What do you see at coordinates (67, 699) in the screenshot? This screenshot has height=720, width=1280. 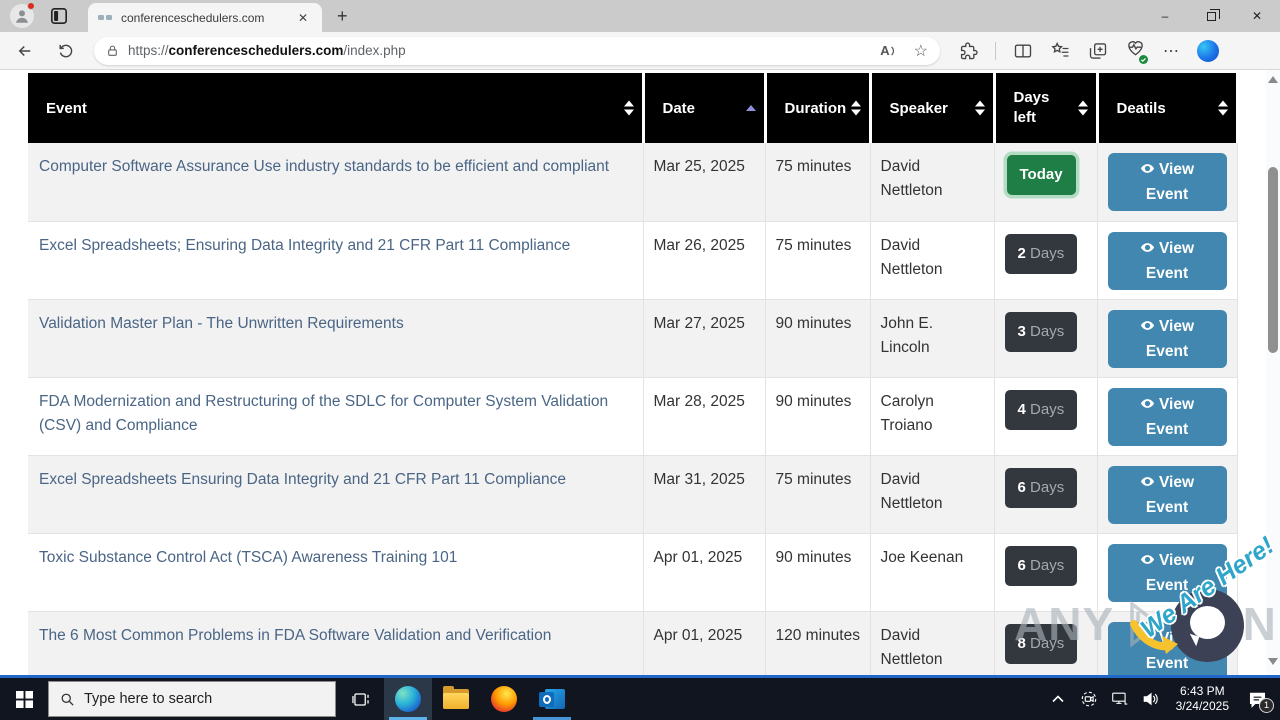 I see `search-icon` at bounding box center [67, 699].